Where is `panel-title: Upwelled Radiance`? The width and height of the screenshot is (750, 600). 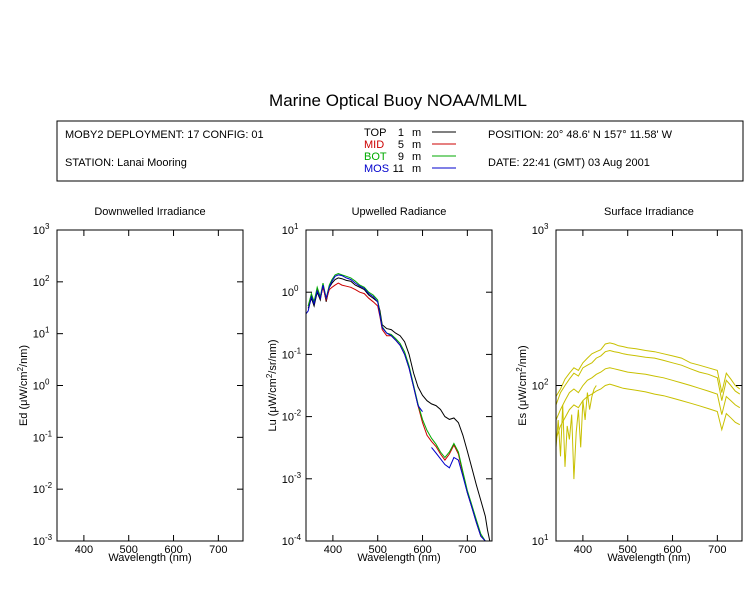 panel-title: Upwelled Radiance is located at coordinates (399, 212).